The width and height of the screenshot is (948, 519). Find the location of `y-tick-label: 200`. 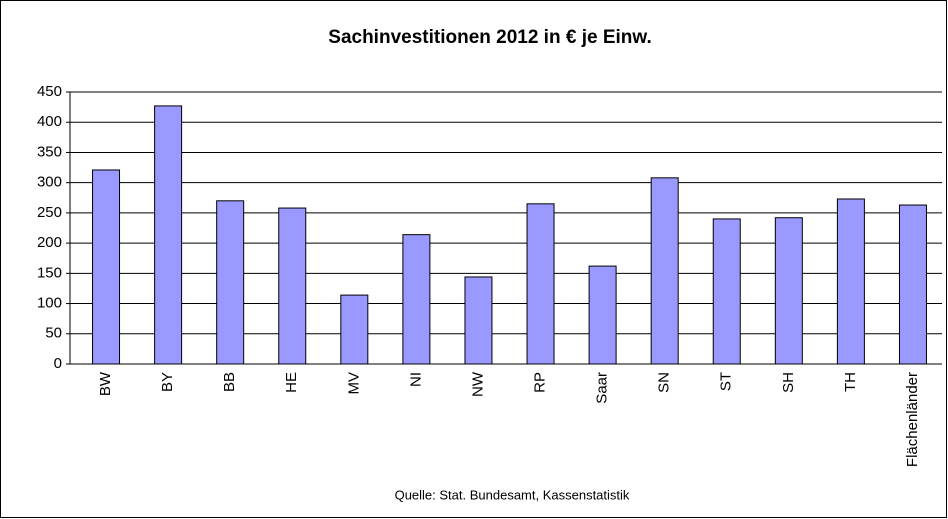

y-tick-label: 200 is located at coordinates (49, 242).